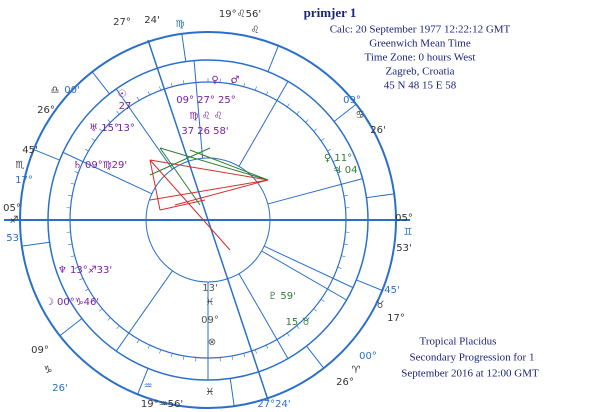 This screenshot has width=594, height=412. I want to click on wheel-label: 19°♌56', so click(240, 14).